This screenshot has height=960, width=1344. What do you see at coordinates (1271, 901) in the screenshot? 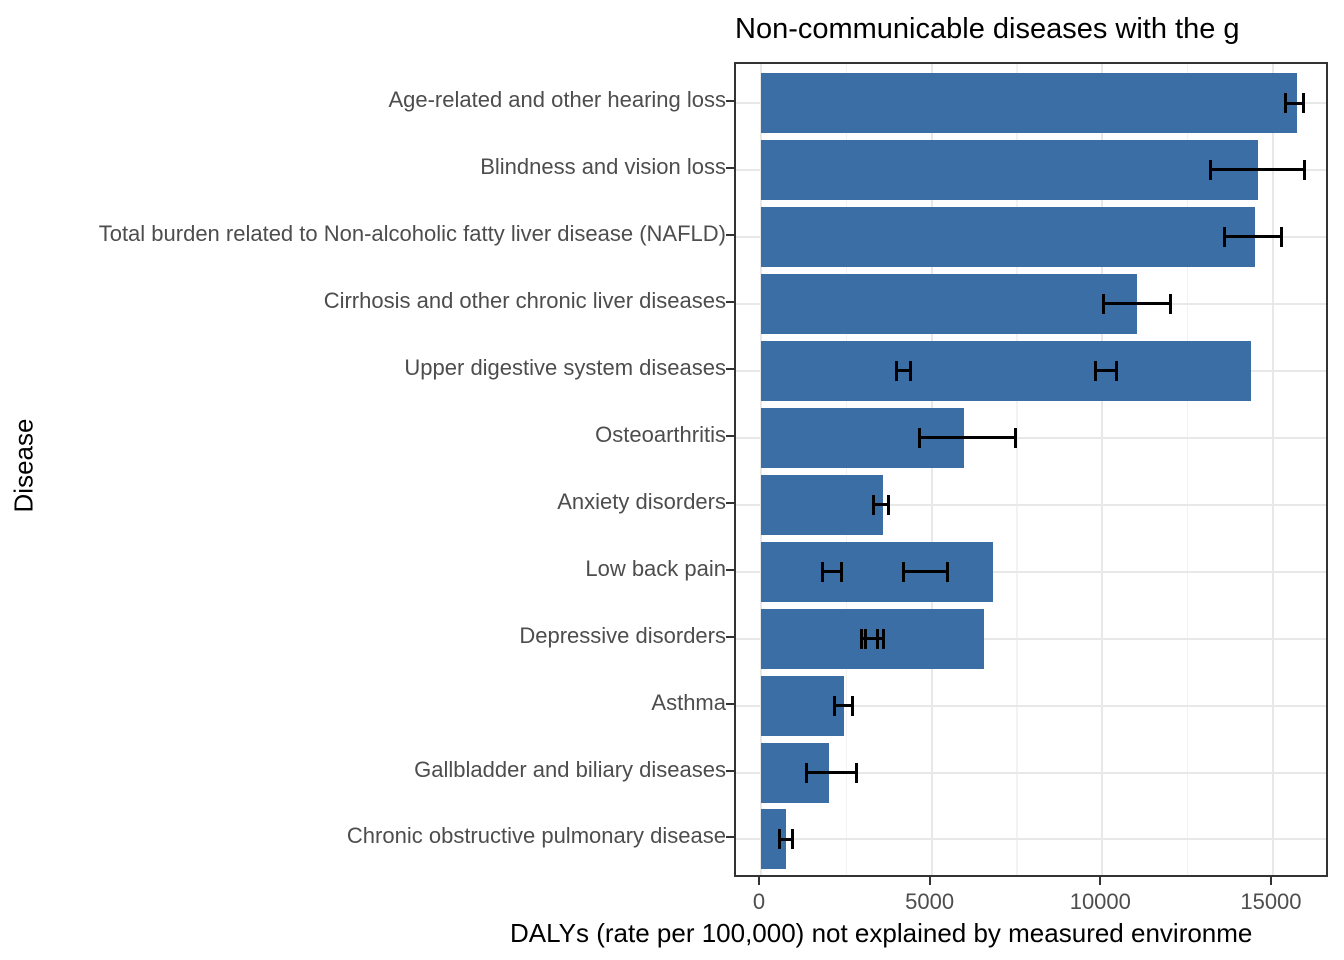
I see `x-tick-label: 15000` at bounding box center [1271, 901].